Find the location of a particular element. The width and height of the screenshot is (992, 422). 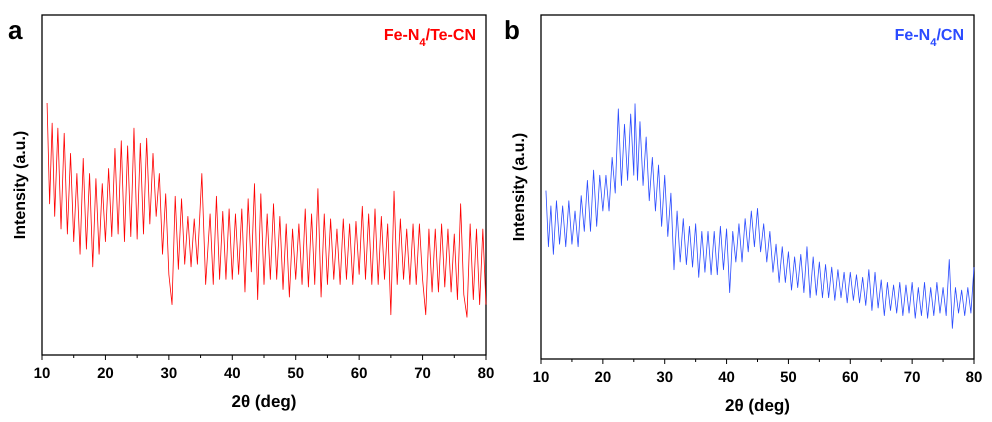

chart-title: a is located at coordinates (15, 30).